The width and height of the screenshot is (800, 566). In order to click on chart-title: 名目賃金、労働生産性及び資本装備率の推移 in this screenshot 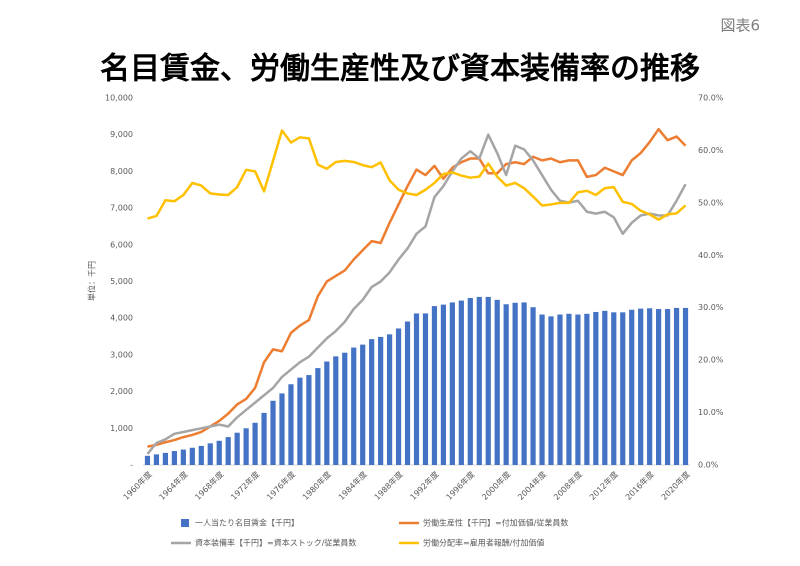, I will do `click(400, 69)`.